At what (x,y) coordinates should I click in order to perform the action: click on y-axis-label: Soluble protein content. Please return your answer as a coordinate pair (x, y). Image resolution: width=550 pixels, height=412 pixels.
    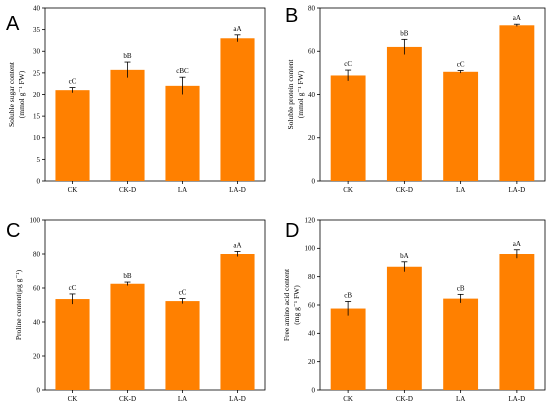
    Looking at the image, I should click on (290, 94).